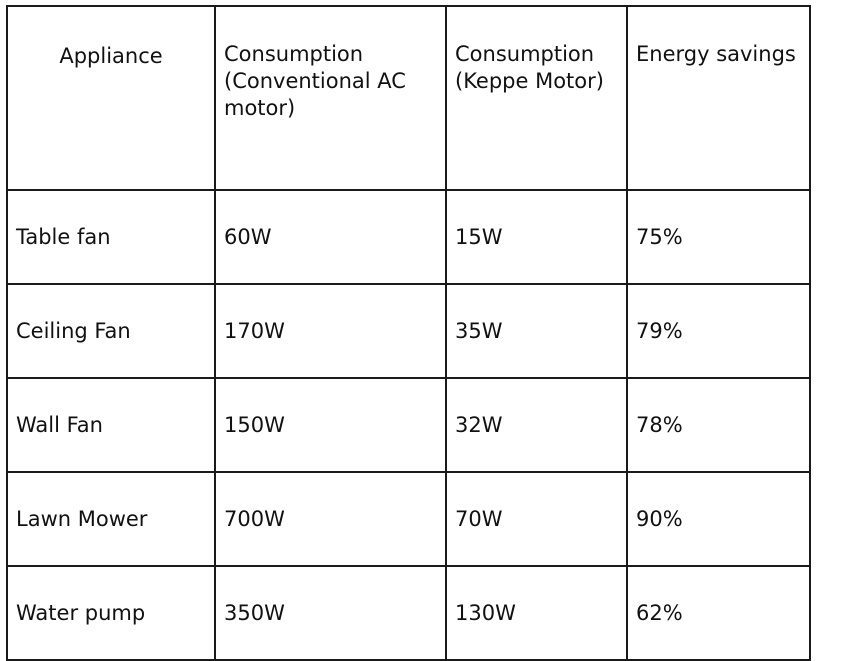  What do you see at coordinates (536, 519) in the screenshot?
I see `cell-keppe-consumption: 70W` at bounding box center [536, 519].